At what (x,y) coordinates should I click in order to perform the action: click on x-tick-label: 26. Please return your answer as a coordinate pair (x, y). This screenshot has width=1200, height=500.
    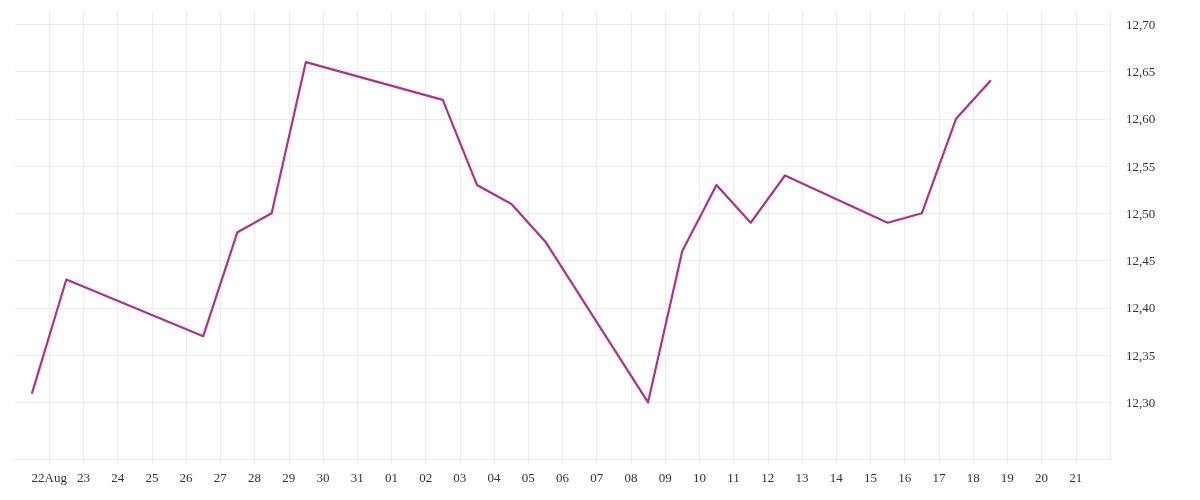
    Looking at the image, I should click on (186, 477).